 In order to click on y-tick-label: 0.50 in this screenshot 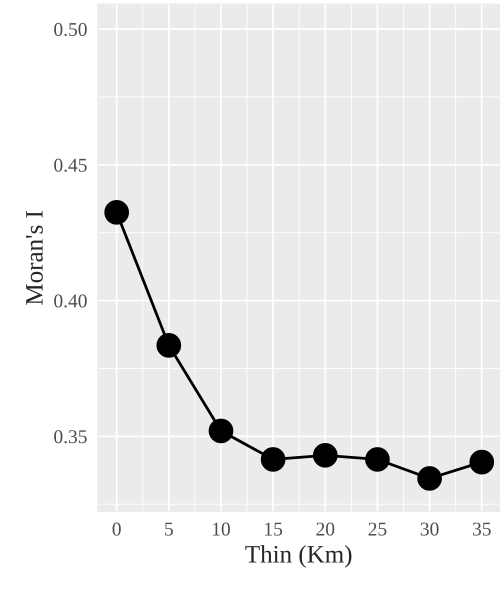, I will do `click(70, 29)`.